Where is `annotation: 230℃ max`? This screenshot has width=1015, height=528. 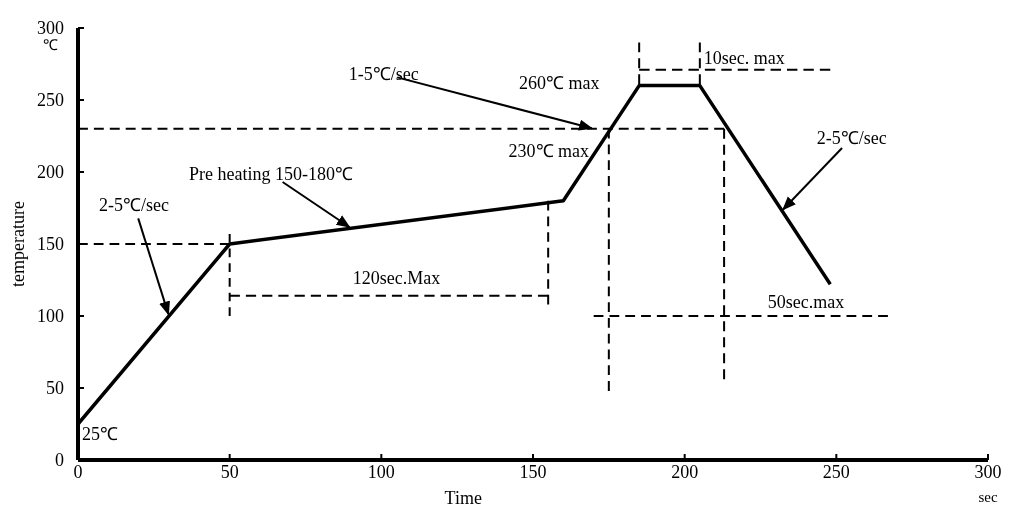
annotation: 230℃ max is located at coordinates (549, 150).